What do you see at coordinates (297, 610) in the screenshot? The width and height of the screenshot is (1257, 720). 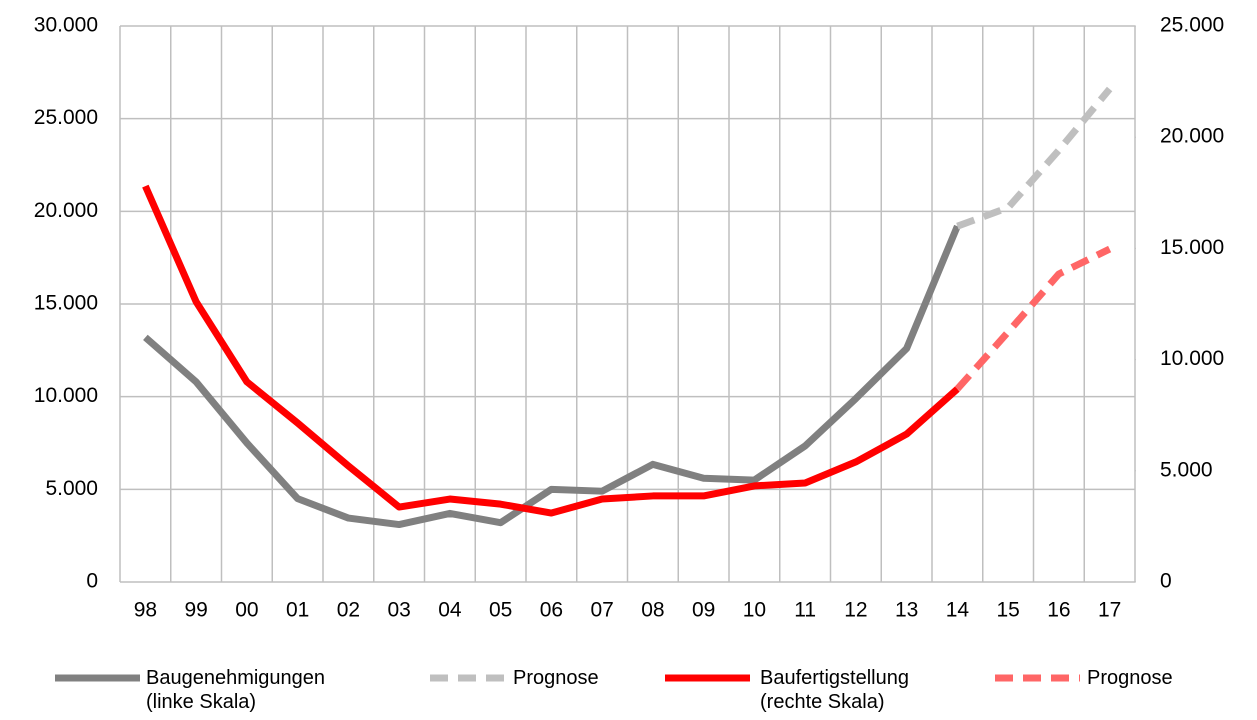 I see `x-tick-label: 01` at bounding box center [297, 610].